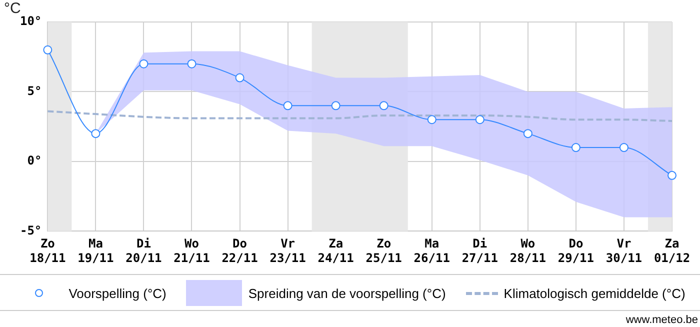  What do you see at coordinates (31, 21) in the screenshot?
I see `y-tick-label: 10°` at bounding box center [31, 21].